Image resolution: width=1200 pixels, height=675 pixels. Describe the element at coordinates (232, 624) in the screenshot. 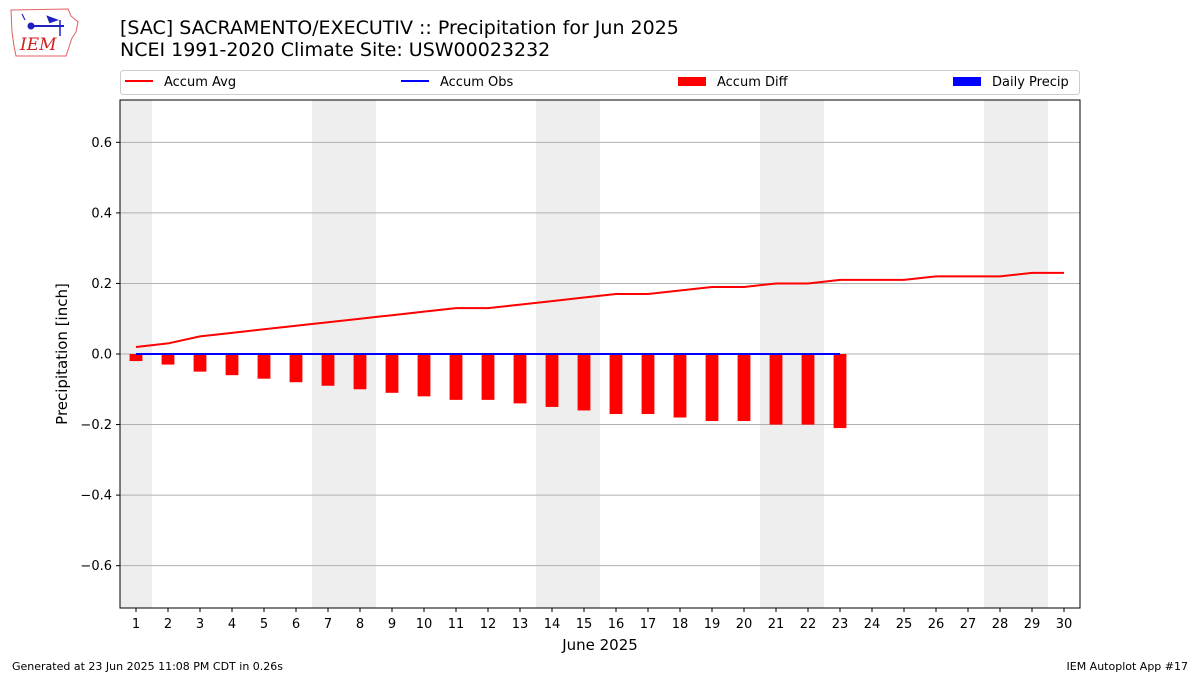

I see `x-tick-label: 4` at that location.